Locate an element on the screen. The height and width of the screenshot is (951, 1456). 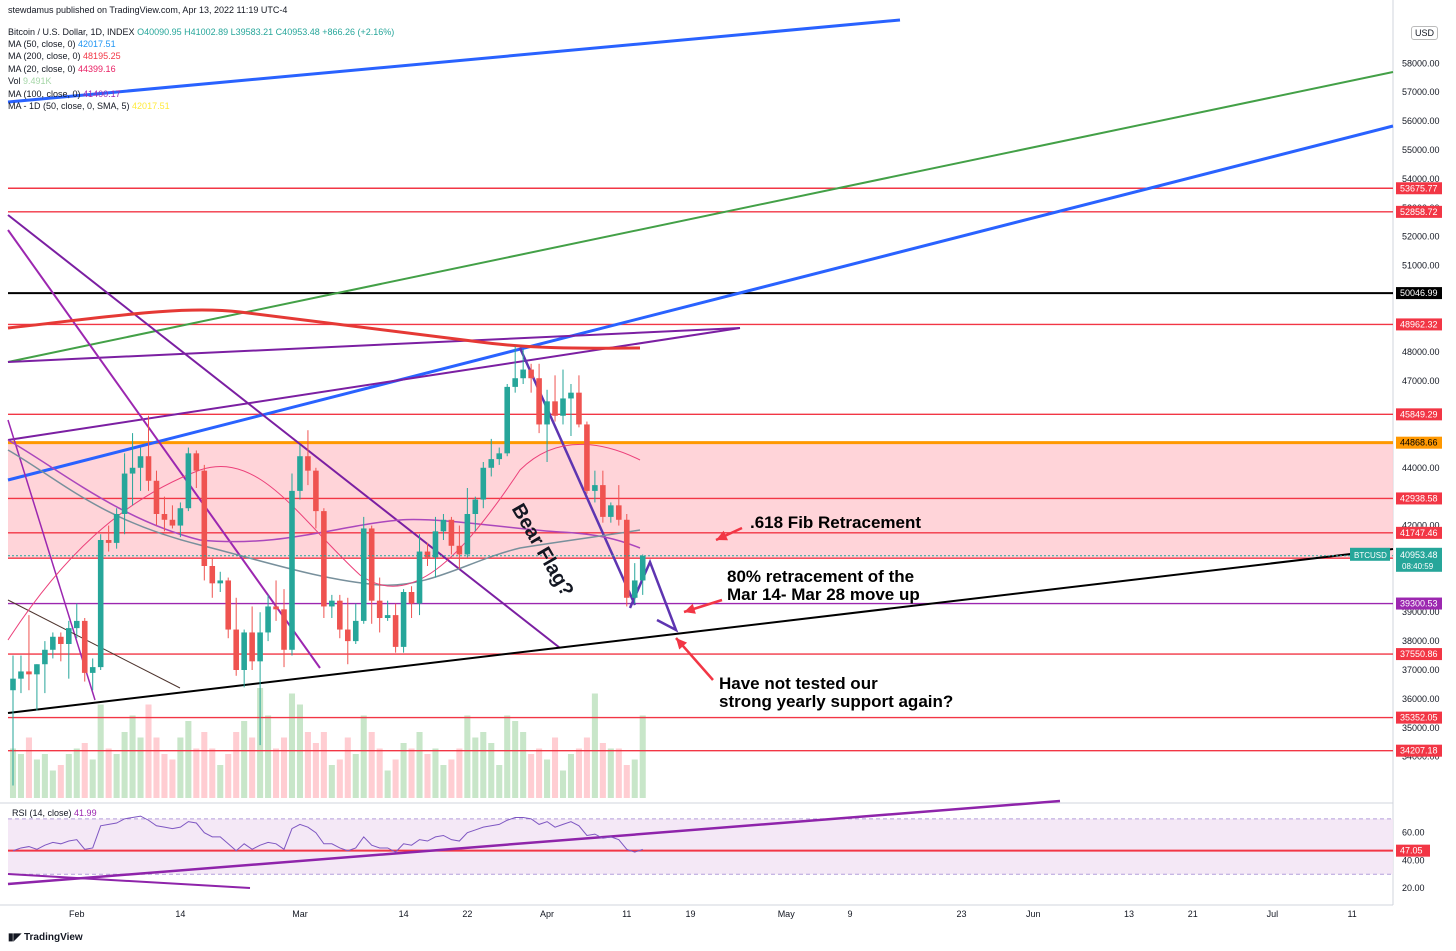
level-label: 34207.18 is located at coordinates (1419, 751).